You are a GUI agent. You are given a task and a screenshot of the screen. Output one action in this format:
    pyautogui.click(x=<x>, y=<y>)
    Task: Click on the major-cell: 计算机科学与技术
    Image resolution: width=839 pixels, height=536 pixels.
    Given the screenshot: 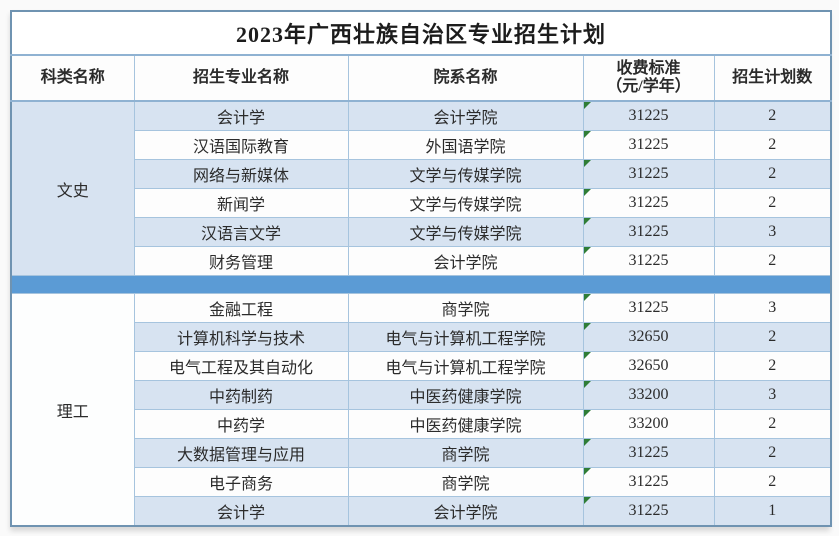 What is the action you would take?
    pyautogui.click(x=241, y=337)
    